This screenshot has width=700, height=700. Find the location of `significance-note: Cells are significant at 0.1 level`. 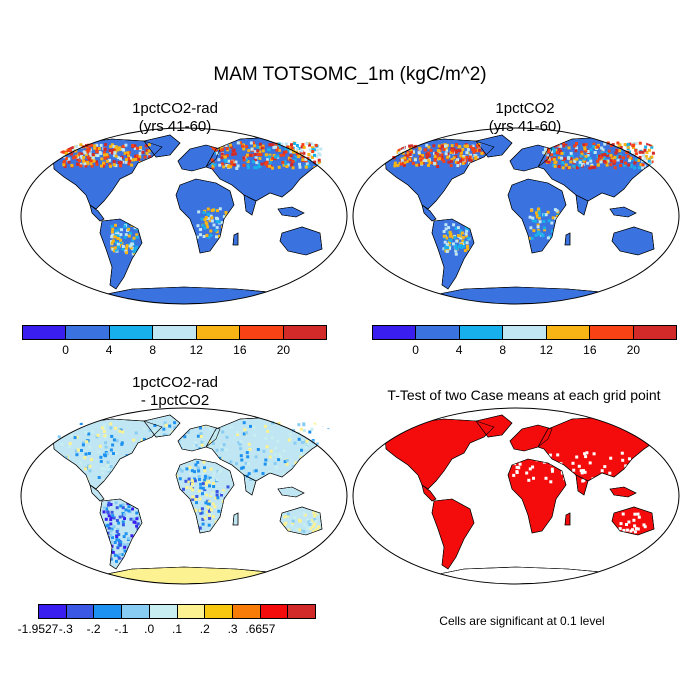

significance-note: Cells are significant at 0.1 level is located at coordinates (522, 621).